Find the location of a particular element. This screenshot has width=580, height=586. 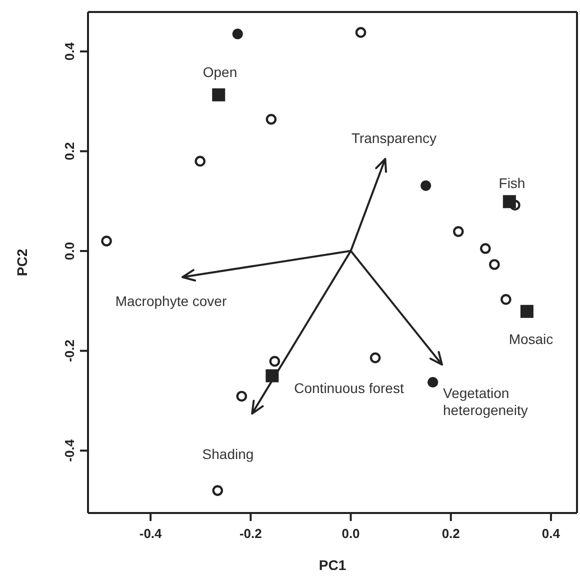

y-axis-title: PC2 is located at coordinates (22, 262).